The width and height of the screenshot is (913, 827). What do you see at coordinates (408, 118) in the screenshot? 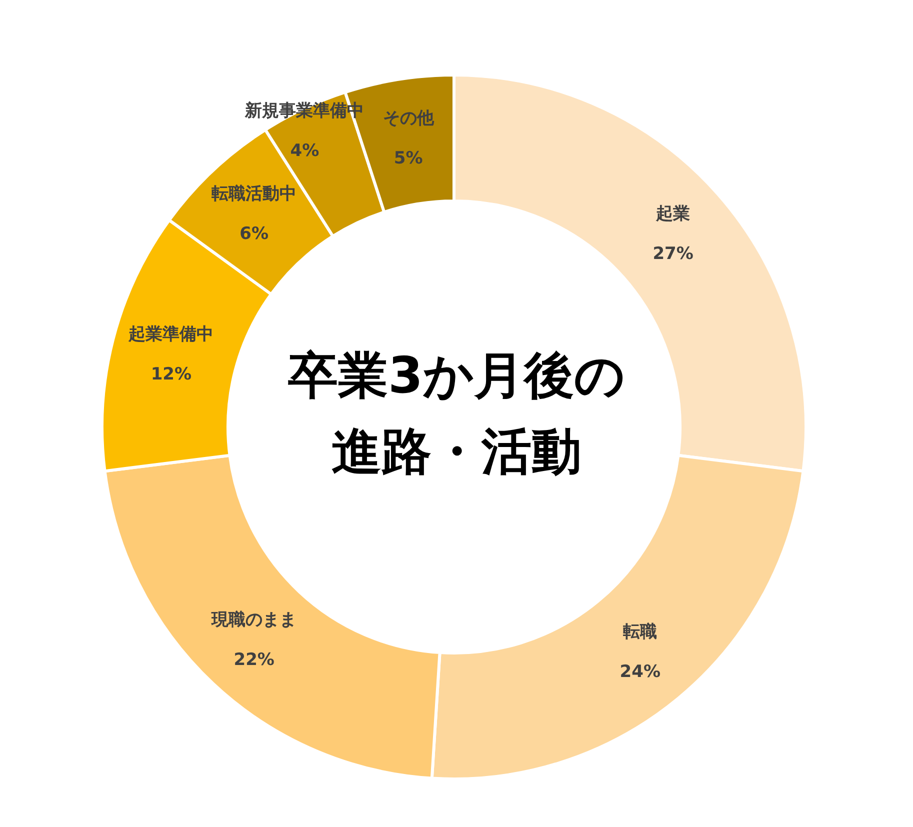
I see `slice-label: その他` at bounding box center [408, 118].